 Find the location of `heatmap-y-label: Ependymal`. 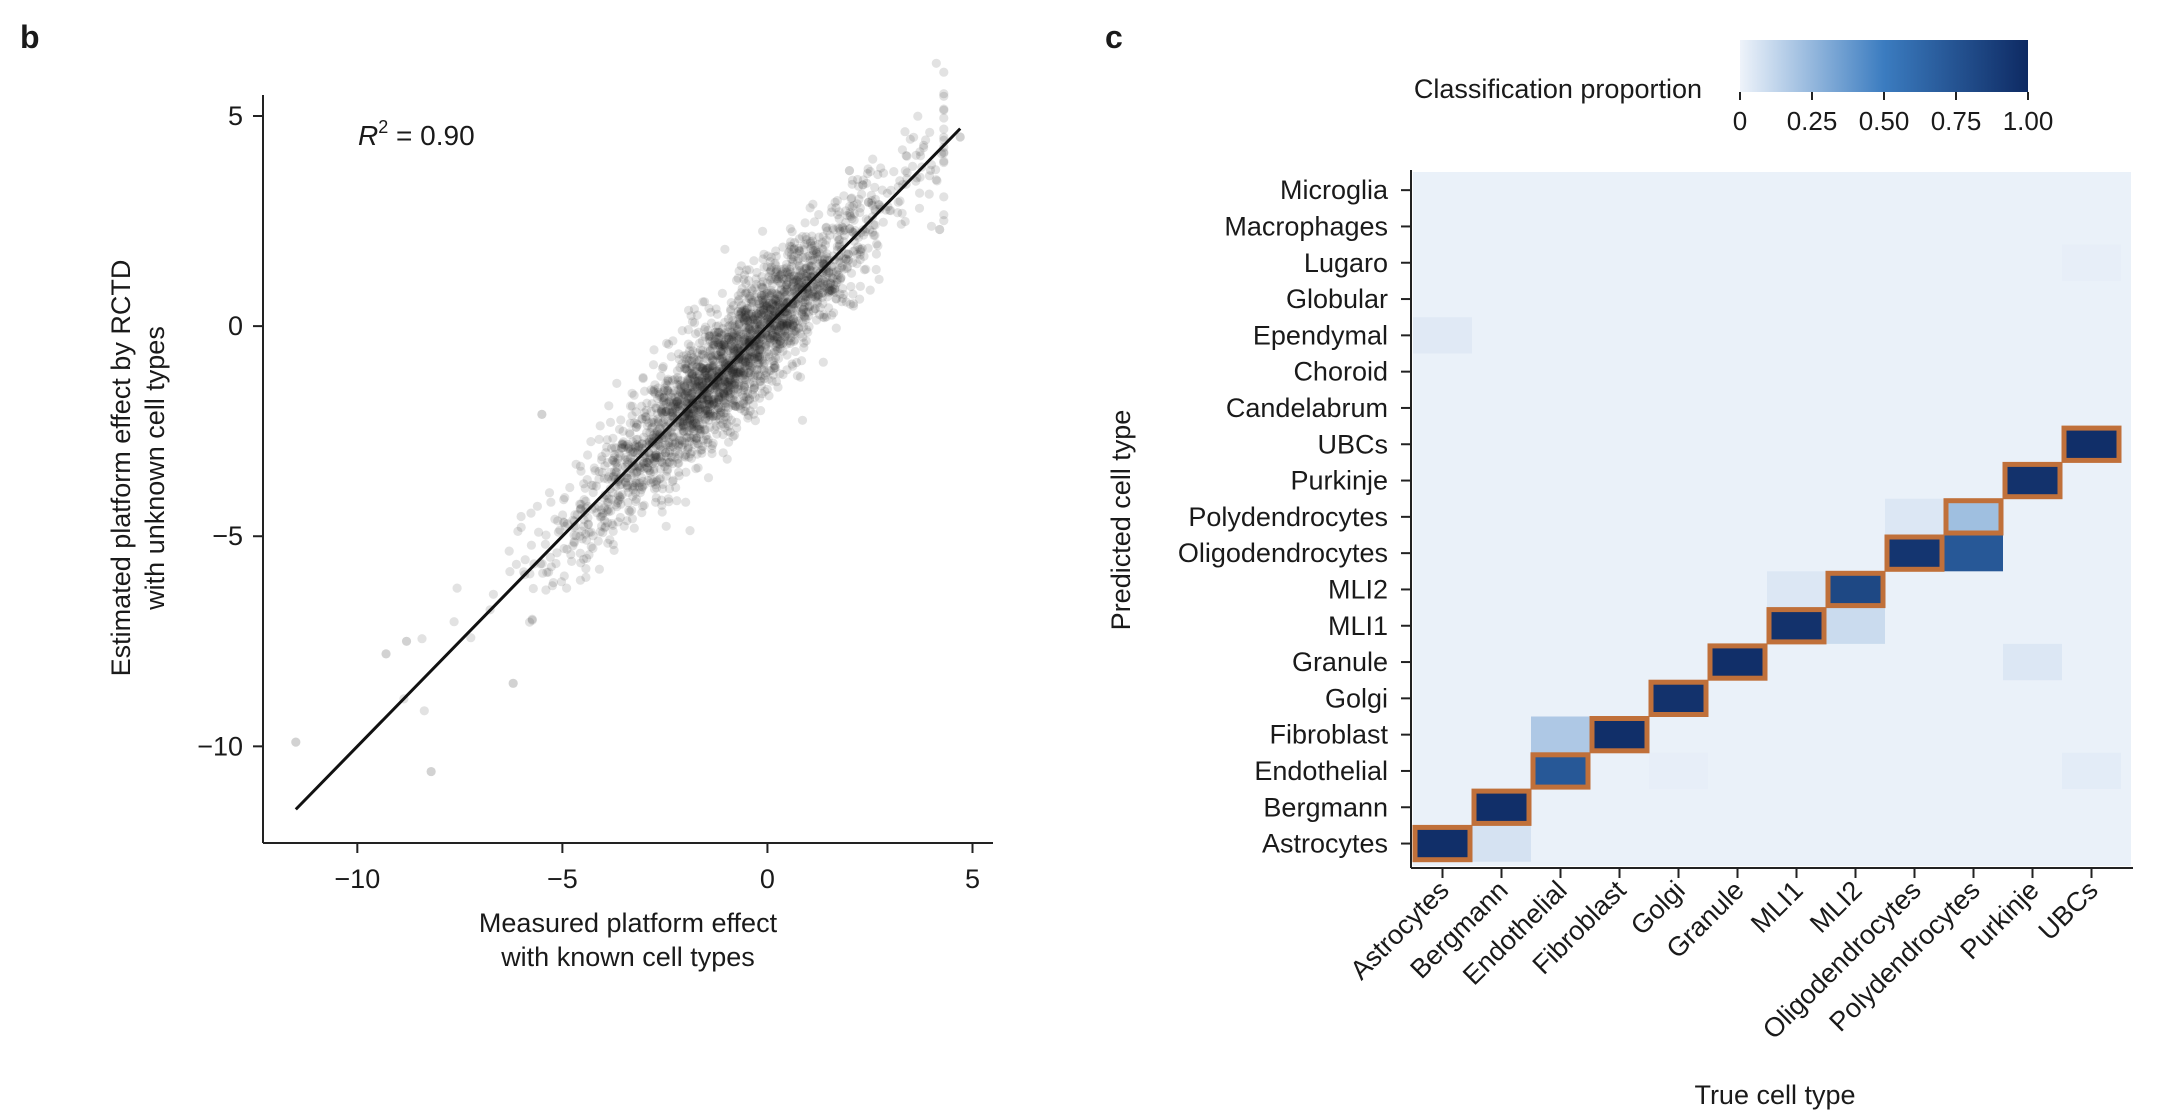

heatmap-y-label: Ependymal is located at coordinates (1320, 335).